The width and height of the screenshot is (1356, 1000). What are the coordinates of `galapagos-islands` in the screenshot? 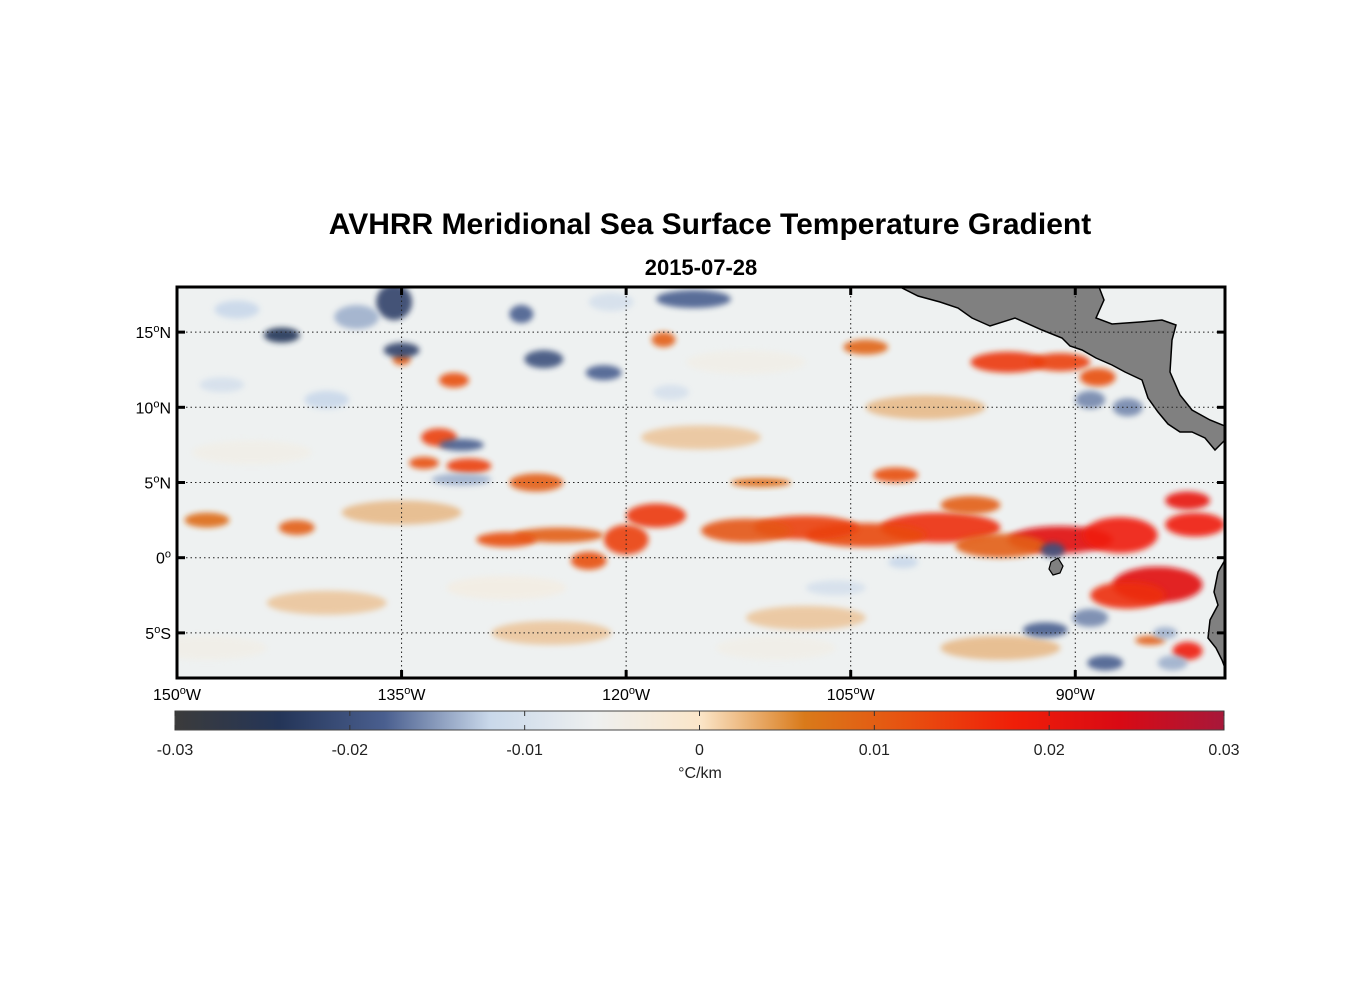 It's located at (1056, 566).